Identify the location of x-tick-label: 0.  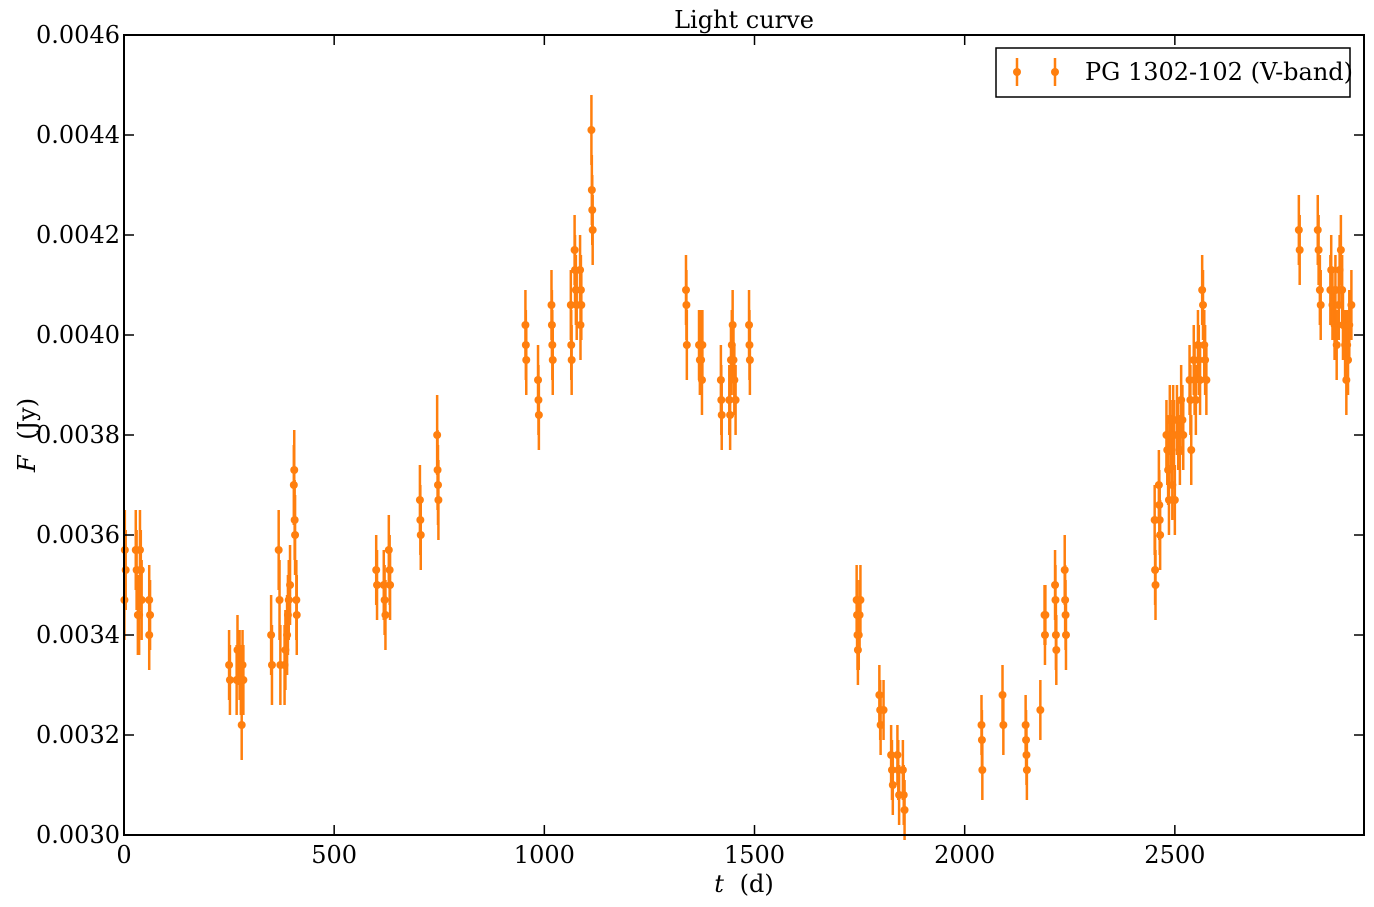
(123, 855).